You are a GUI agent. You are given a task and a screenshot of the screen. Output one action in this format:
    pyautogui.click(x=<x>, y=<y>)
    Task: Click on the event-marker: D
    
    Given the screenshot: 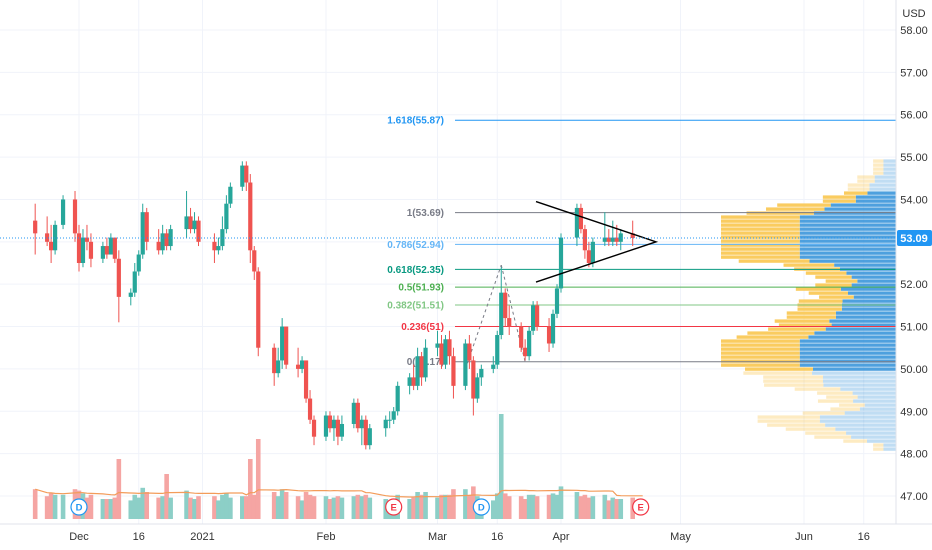 What is the action you would take?
    pyautogui.click(x=79, y=507)
    